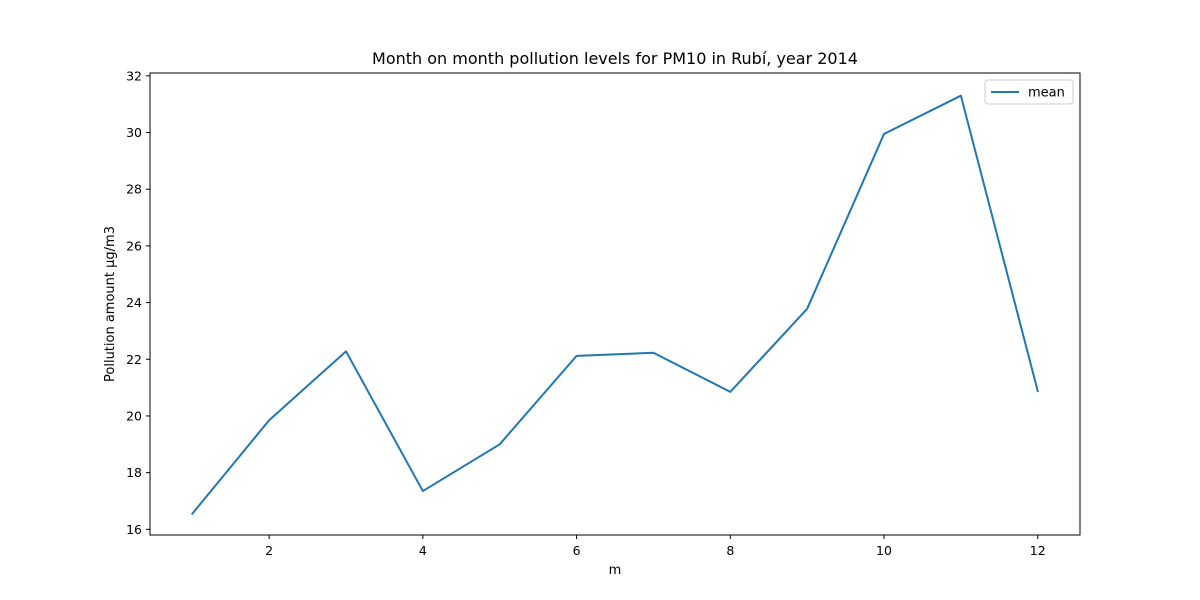 This screenshot has height=600, width=1200. What do you see at coordinates (134, 245) in the screenshot?
I see `y-tick-label: 26` at bounding box center [134, 245].